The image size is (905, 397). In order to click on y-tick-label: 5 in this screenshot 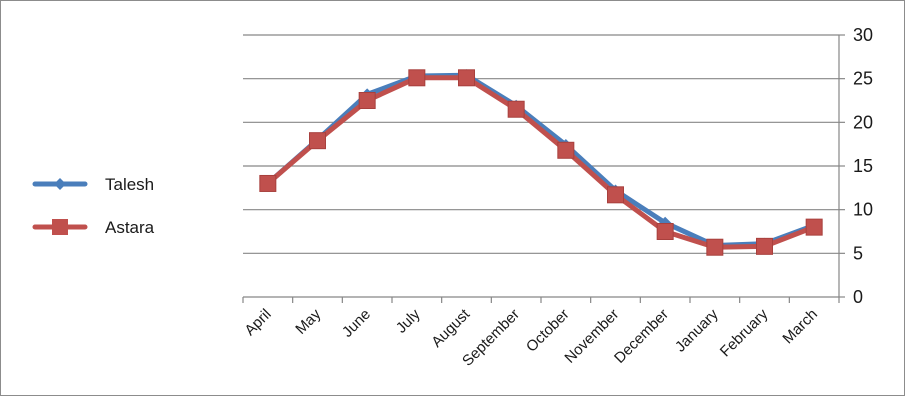, I will do `click(858, 253)`.